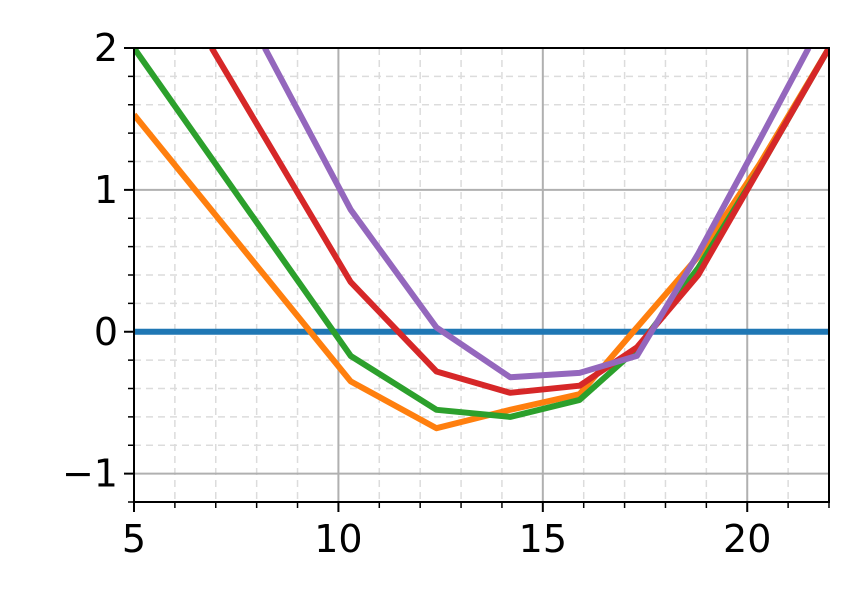 This screenshot has height=609, width=863. I want to click on x-tick-label: 15, so click(543, 539).